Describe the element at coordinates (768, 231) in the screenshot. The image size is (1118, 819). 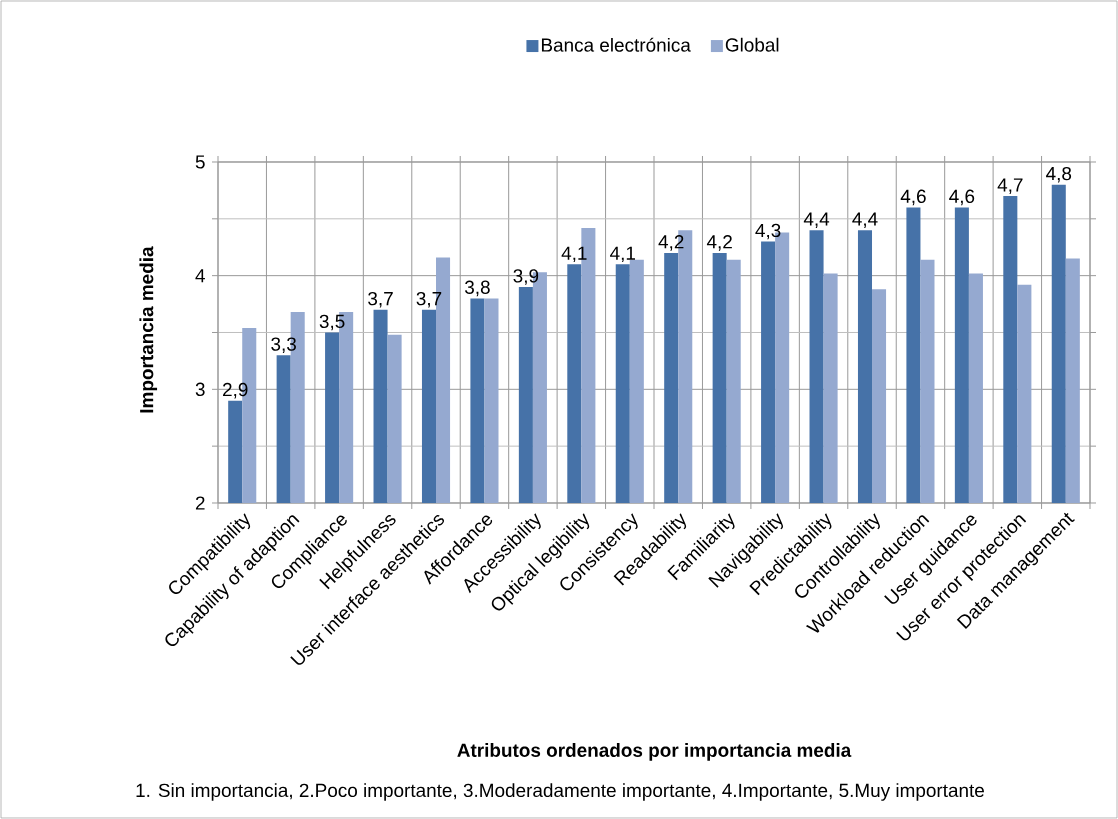
I see `data-label: 4,3` at that location.